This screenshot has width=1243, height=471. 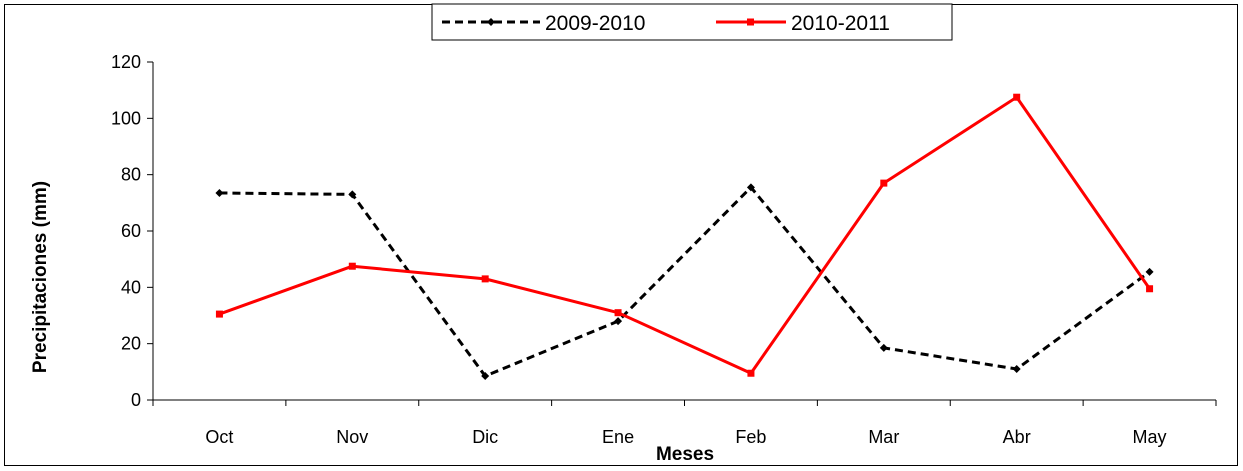 What do you see at coordinates (126, 62) in the screenshot?
I see `y-tick-label: 120` at bounding box center [126, 62].